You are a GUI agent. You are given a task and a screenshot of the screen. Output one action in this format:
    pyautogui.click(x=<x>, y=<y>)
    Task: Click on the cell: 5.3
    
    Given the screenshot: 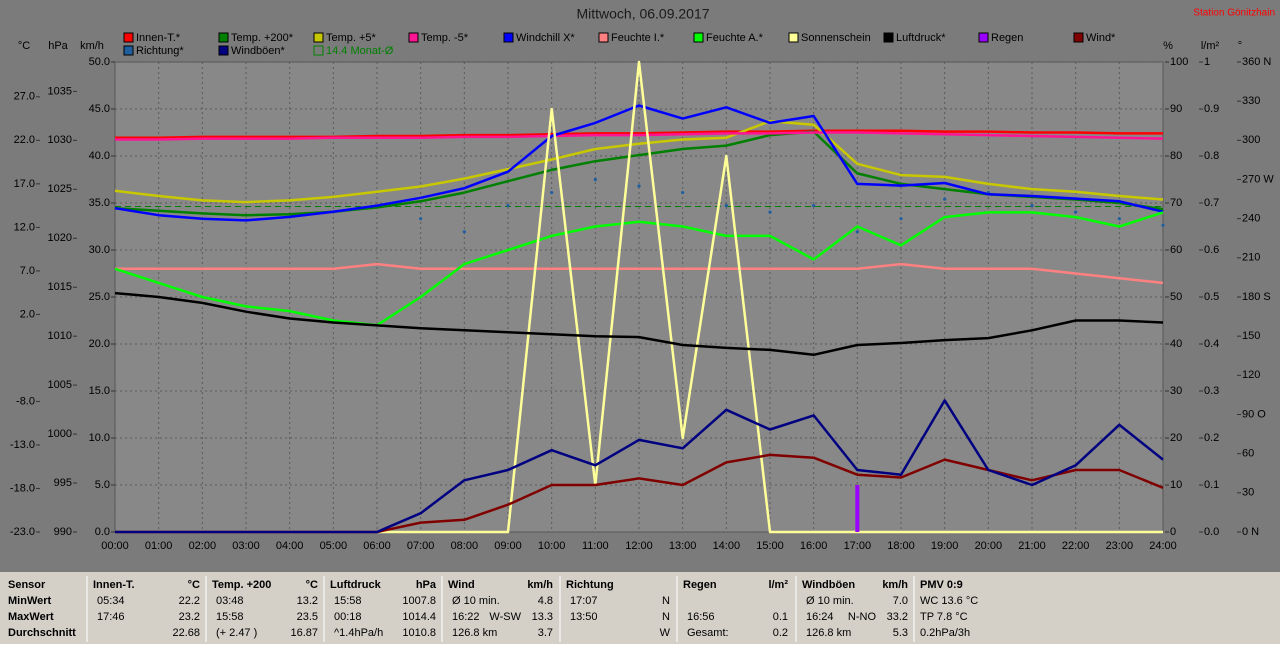 What is the action you would take?
    pyautogui.click(x=900, y=633)
    